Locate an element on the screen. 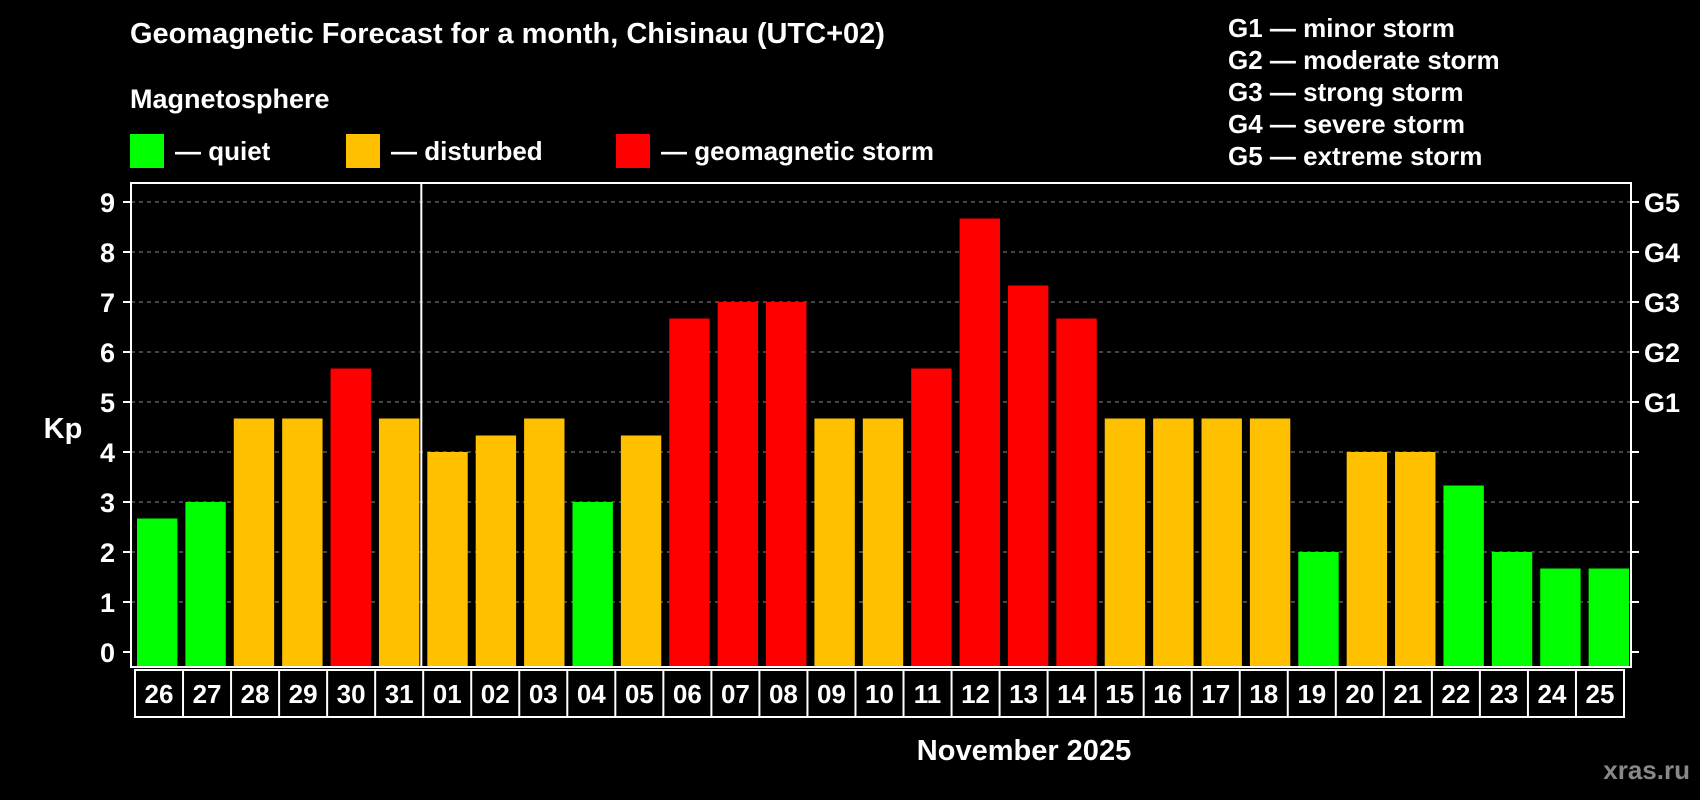  category-row is located at coordinates (879, 693).